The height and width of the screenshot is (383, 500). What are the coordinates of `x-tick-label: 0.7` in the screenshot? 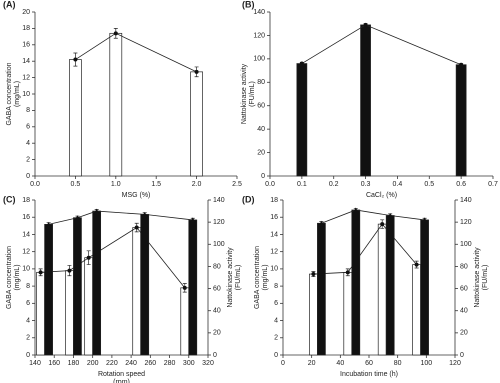 It's located at (493, 184).